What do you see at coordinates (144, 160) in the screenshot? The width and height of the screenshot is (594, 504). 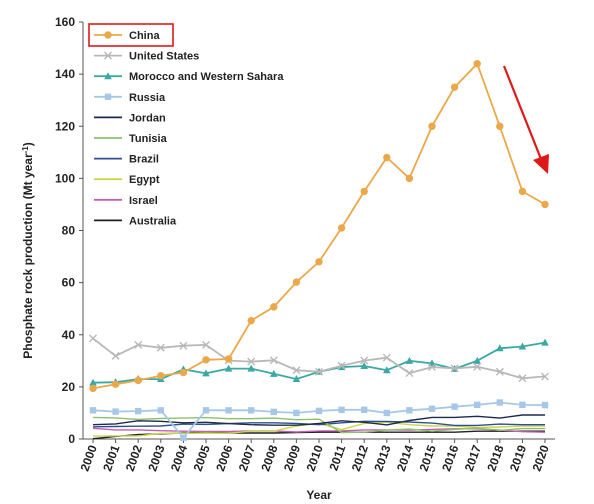 I see `legend-label: Brazil` at bounding box center [144, 160].